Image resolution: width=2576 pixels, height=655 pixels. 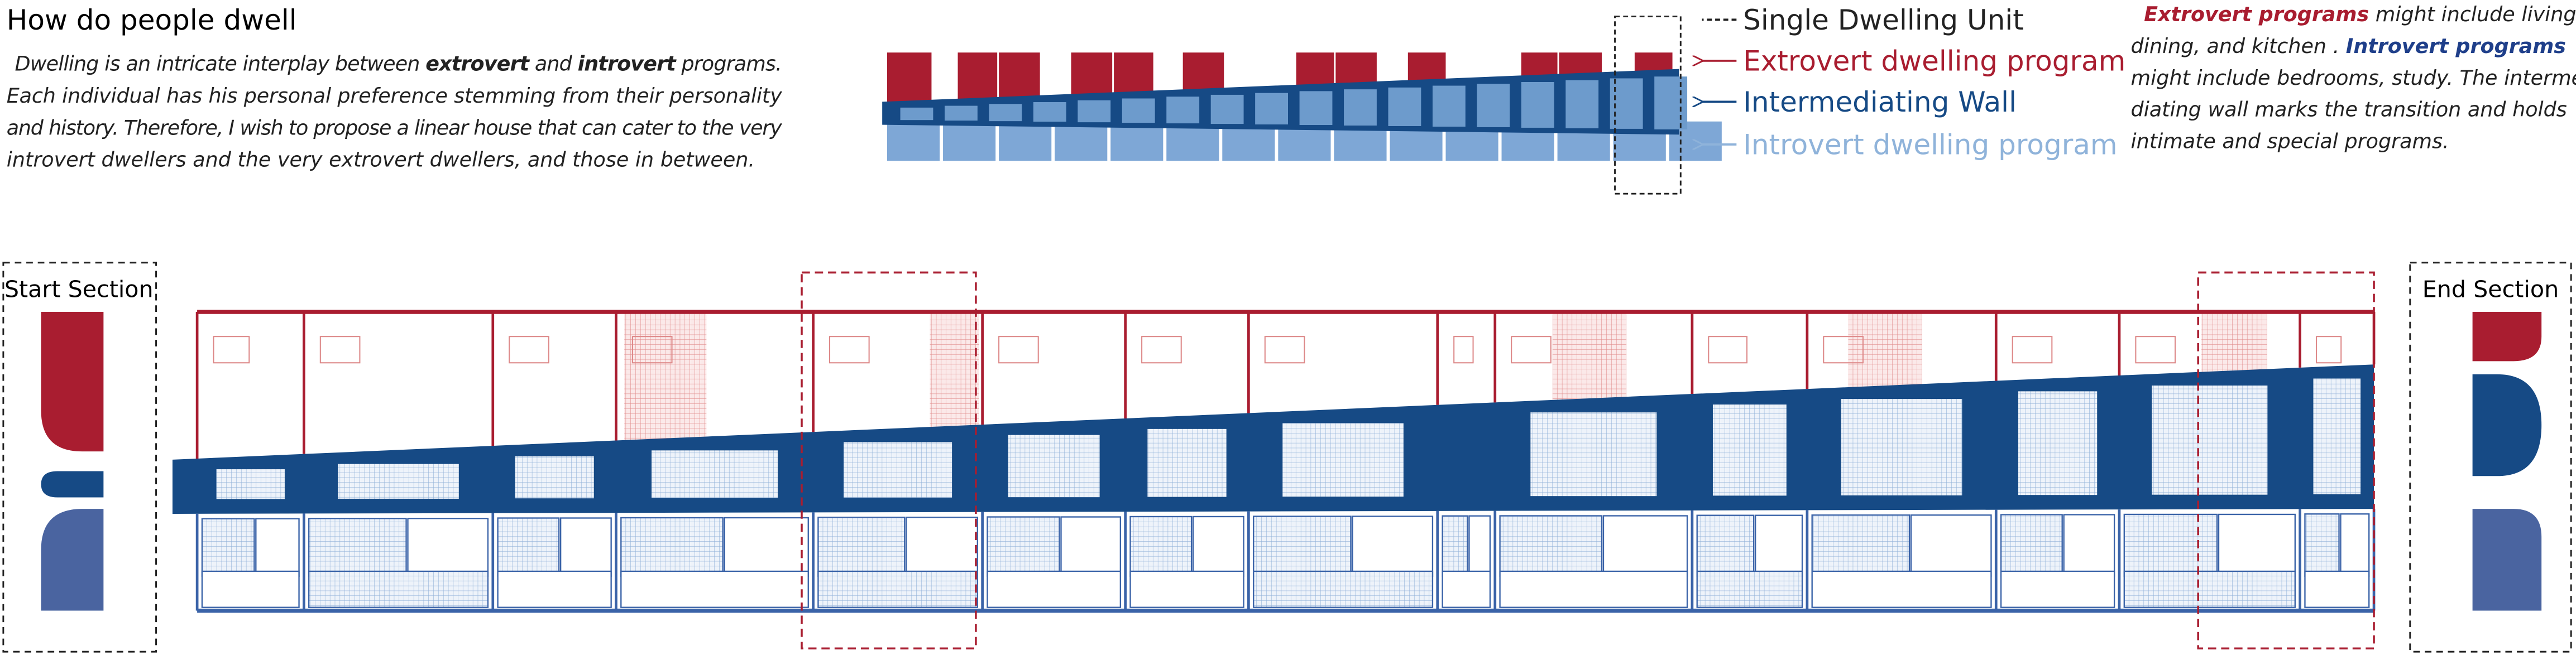 What do you see at coordinates (72, 484) in the screenshot?
I see `wall-block` at bounding box center [72, 484].